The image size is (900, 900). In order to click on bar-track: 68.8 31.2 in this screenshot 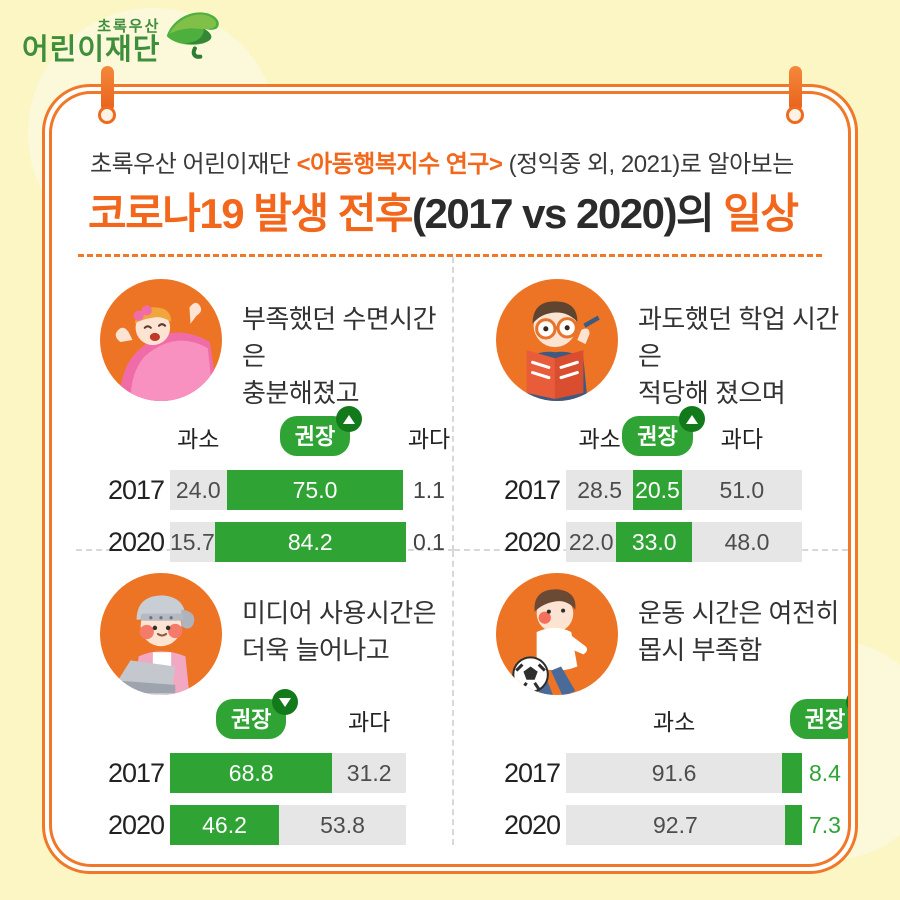, I will do `click(288, 773)`.